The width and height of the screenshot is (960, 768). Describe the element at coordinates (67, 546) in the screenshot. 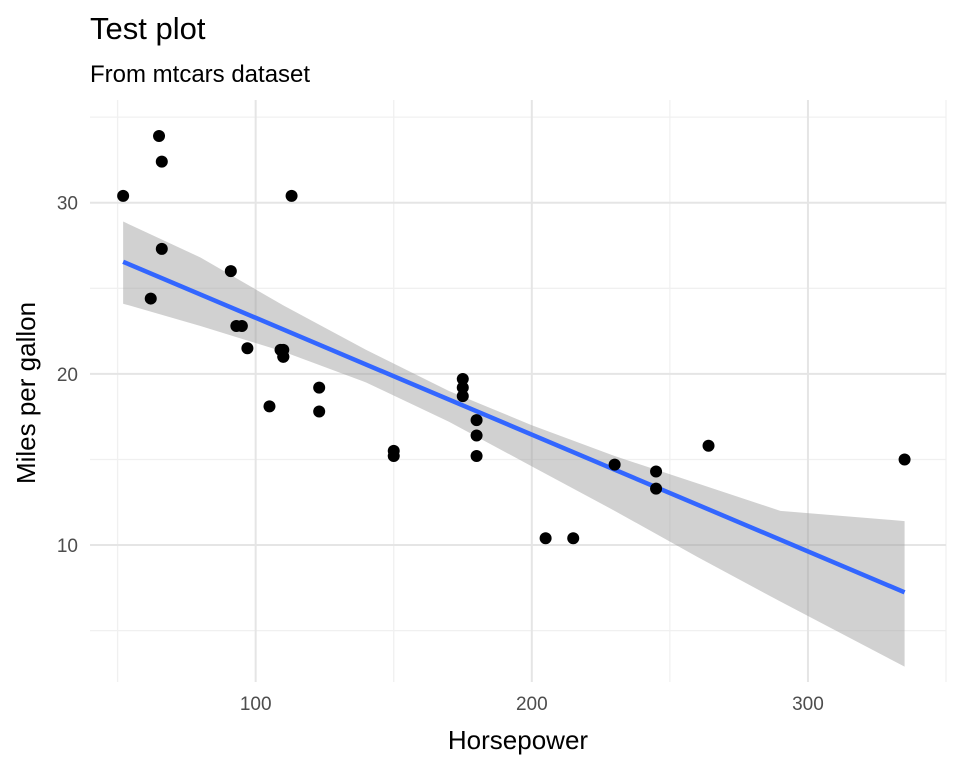

I see `y-tick-label: 10` at that location.